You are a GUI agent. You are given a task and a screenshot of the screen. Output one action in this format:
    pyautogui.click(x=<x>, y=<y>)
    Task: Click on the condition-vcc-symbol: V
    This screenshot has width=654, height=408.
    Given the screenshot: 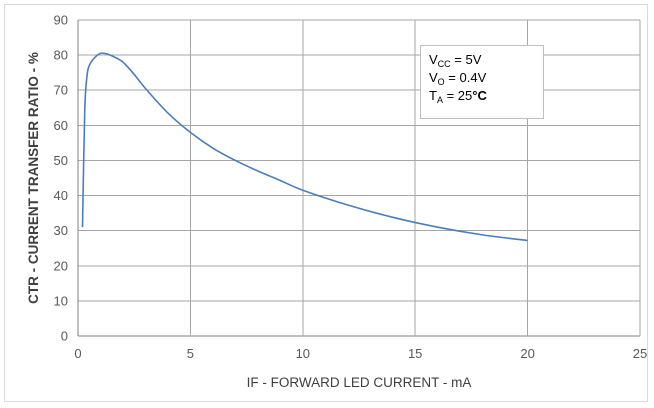 What is the action you would take?
    pyautogui.click(x=433, y=59)
    